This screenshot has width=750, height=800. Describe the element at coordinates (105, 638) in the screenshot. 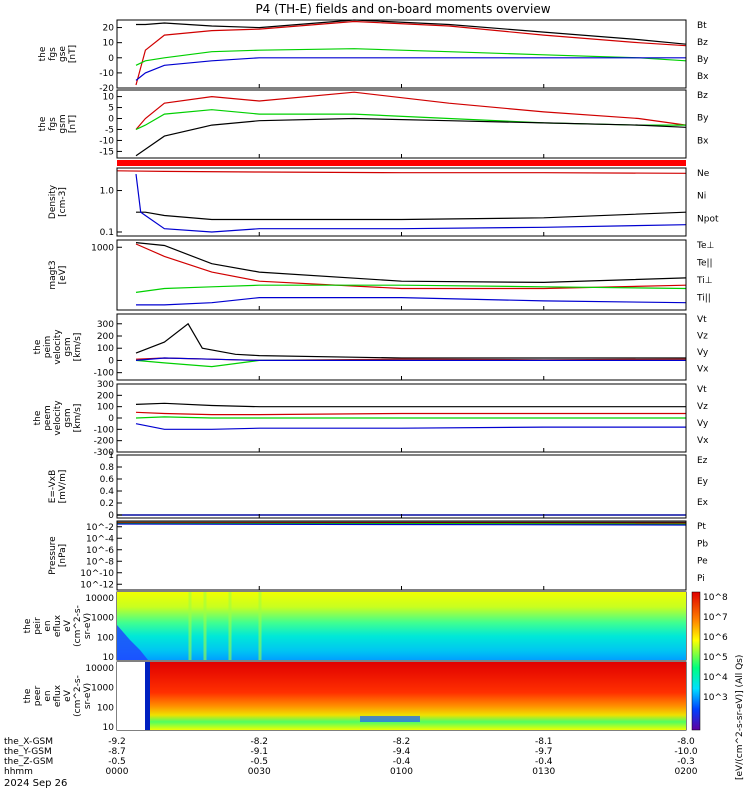

I see `ytick-label-peir_eflux-2: 100` at that location.